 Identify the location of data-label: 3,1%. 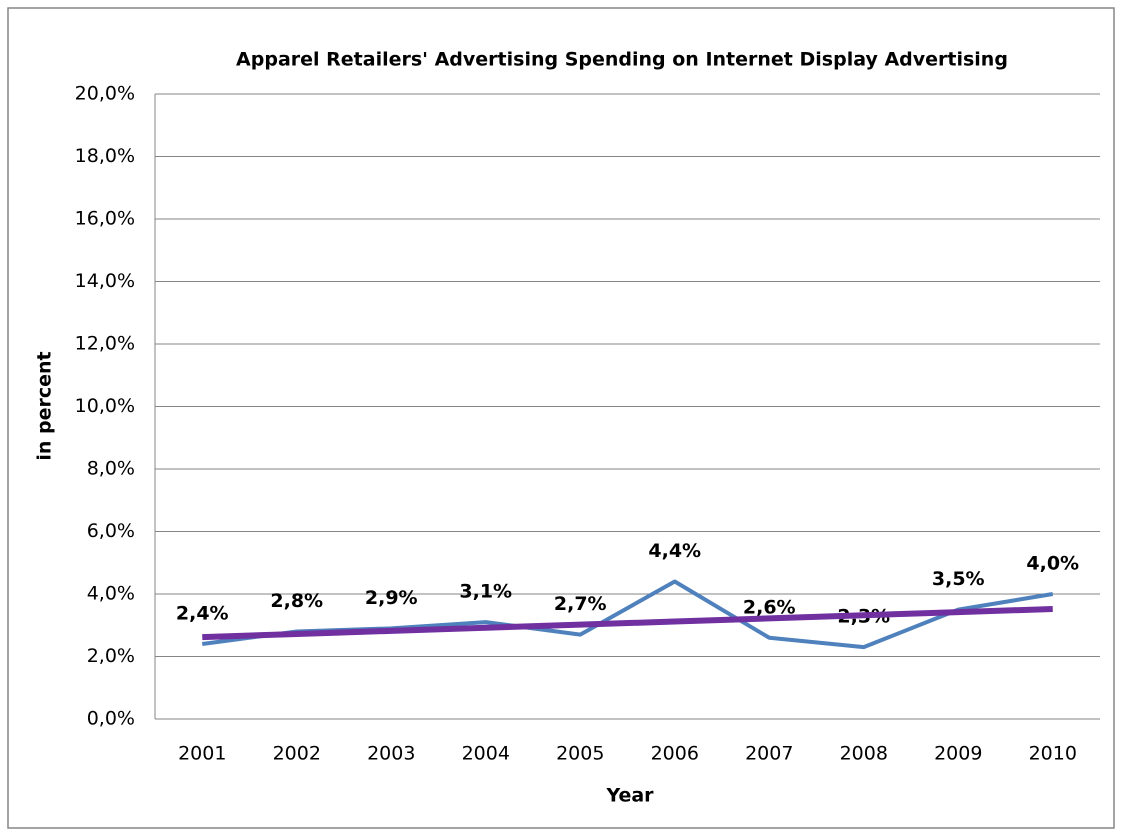
(485, 592).